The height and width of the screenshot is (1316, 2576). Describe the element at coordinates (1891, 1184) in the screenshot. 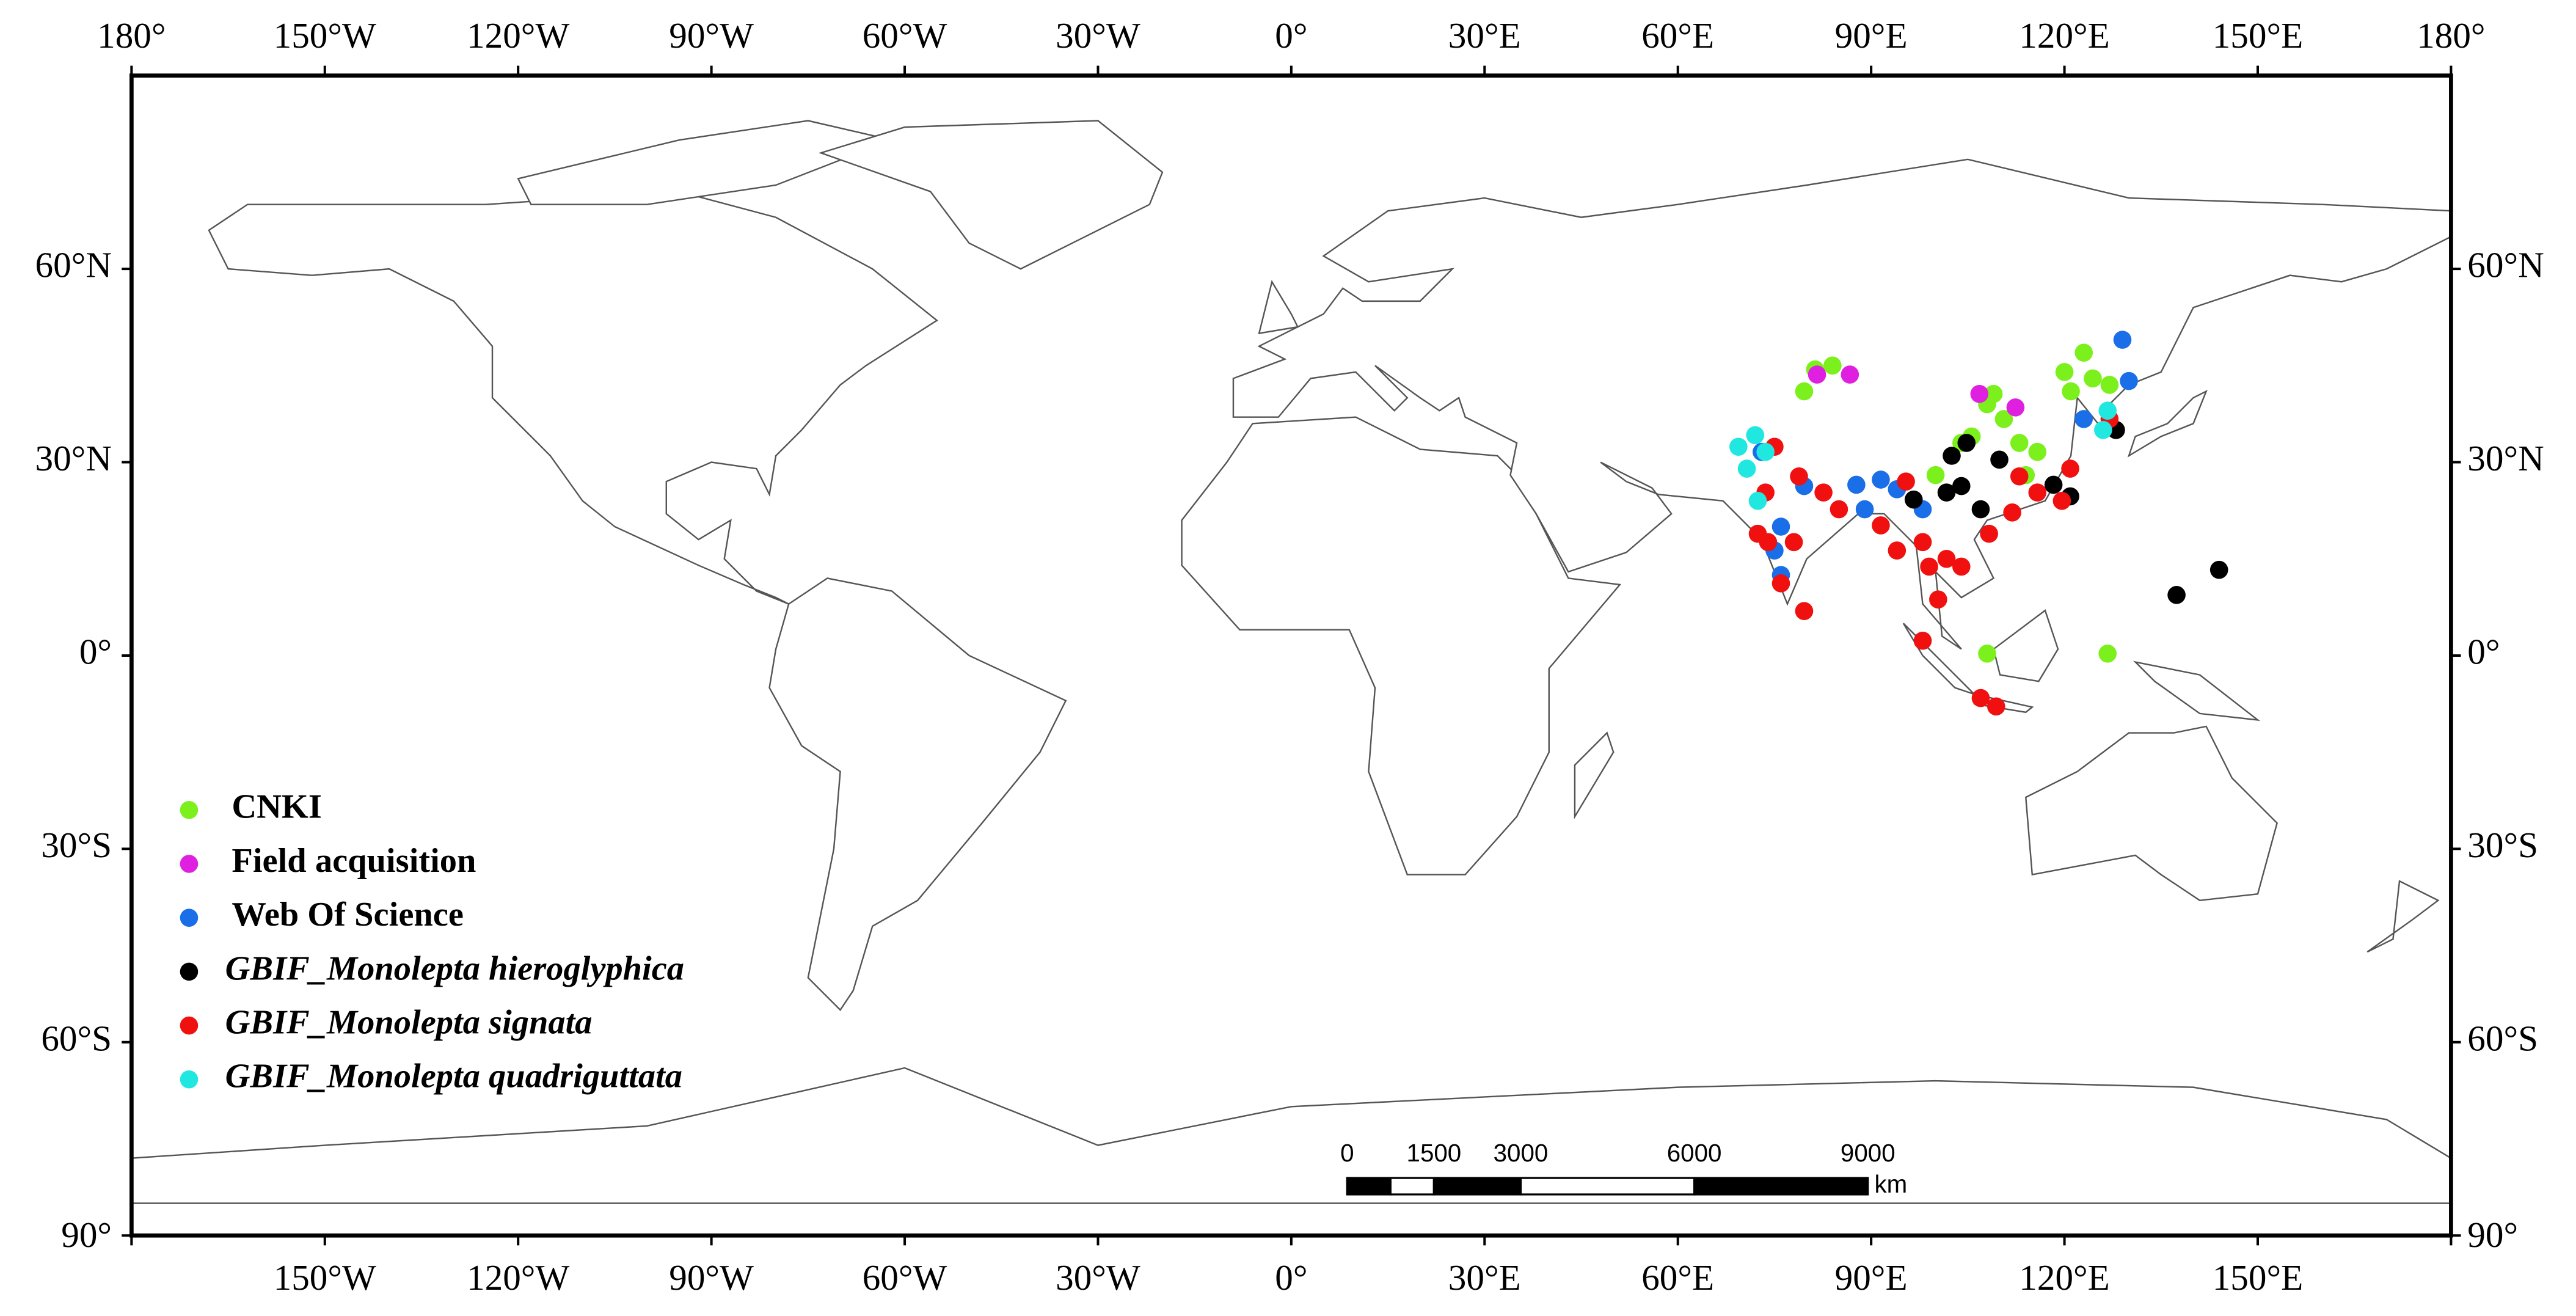

I see `scale-unit: km` at that location.